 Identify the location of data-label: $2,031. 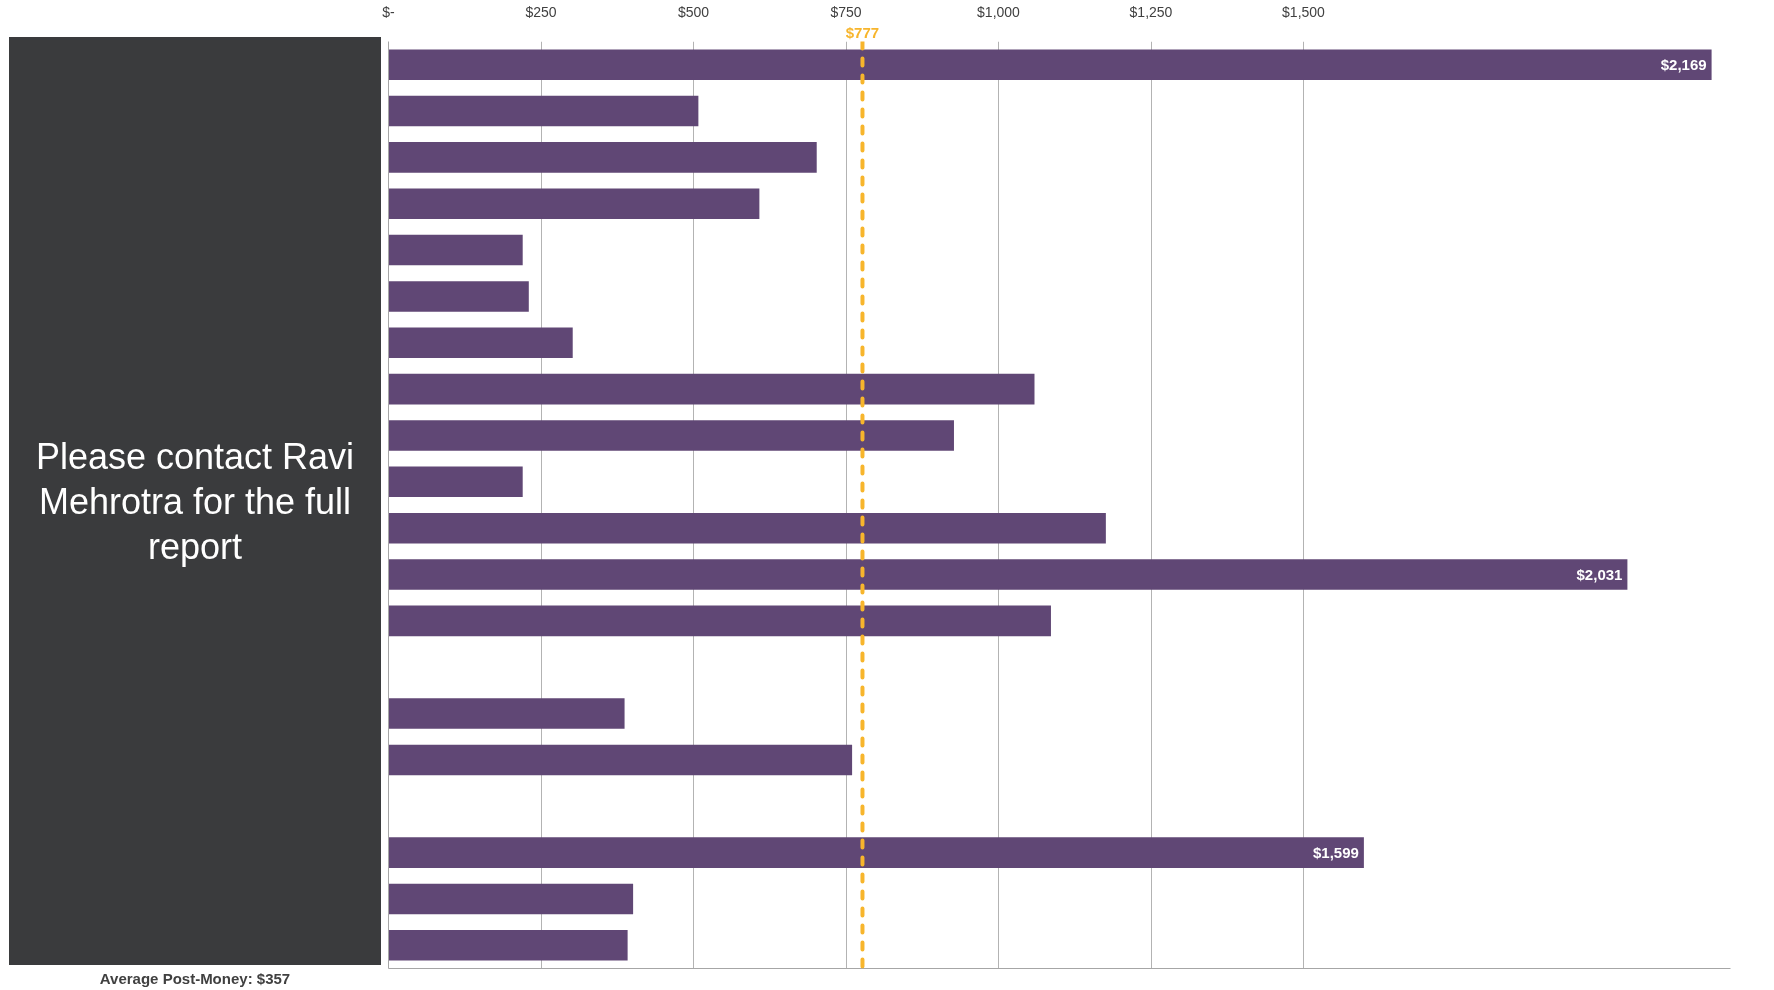
(1599, 575).